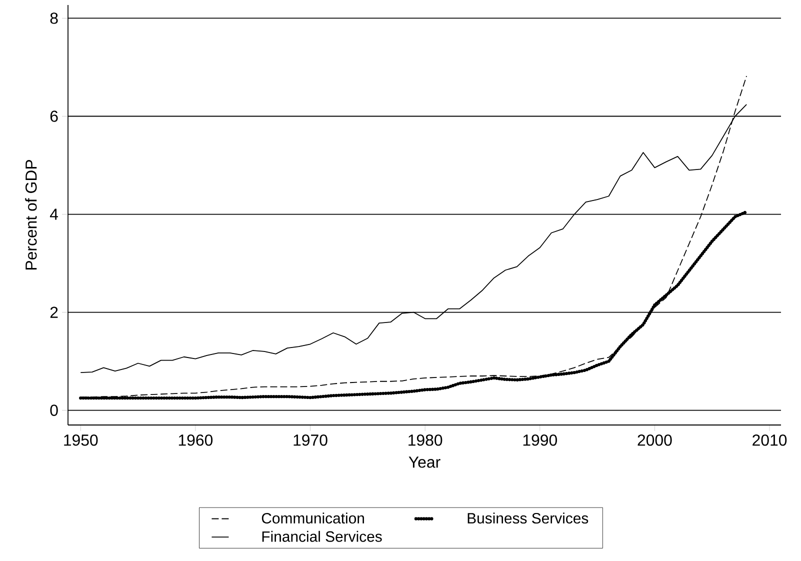  What do you see at coordinates (311, 440) in the screenshot?
I see `x-tick-label: 1970` at bounding box center [311, 440].